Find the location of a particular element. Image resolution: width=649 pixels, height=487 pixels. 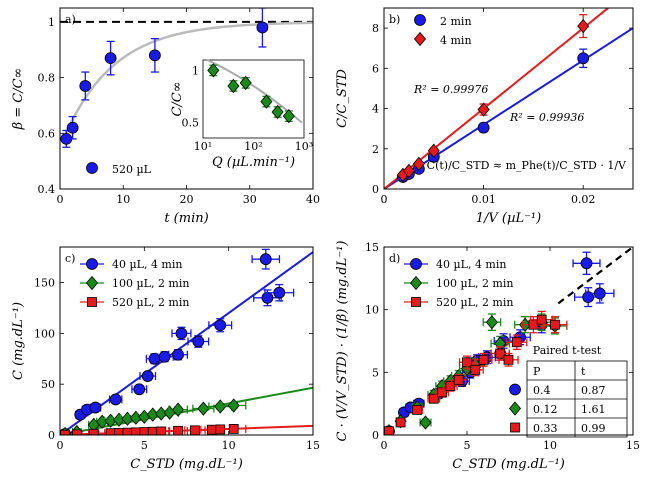

ttest-cell: 1.61 is located at coordinates (593, 409).